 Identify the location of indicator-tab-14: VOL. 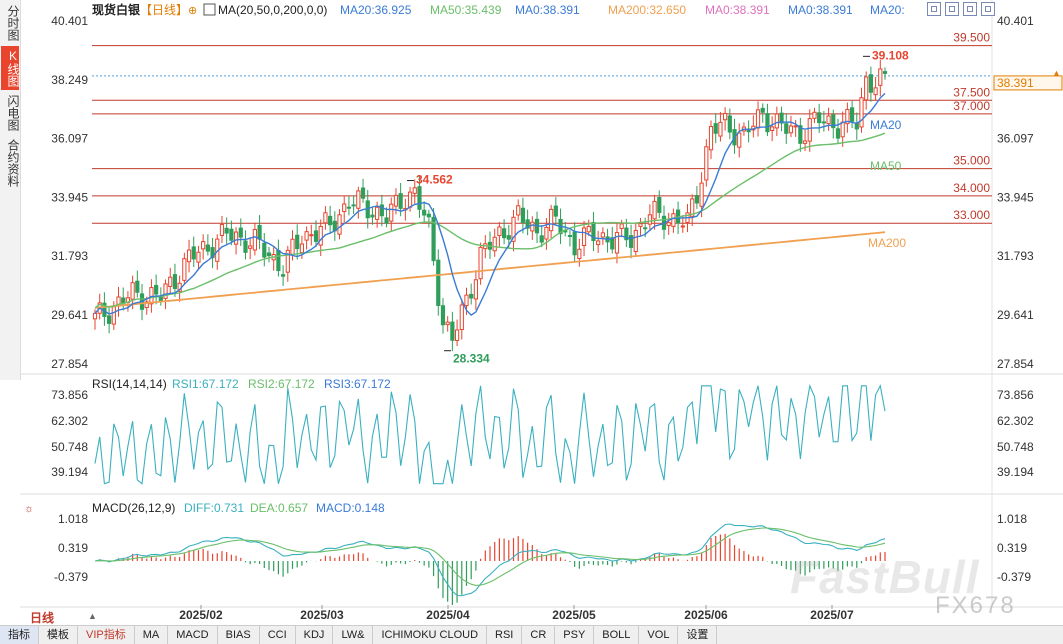
(659, 635).